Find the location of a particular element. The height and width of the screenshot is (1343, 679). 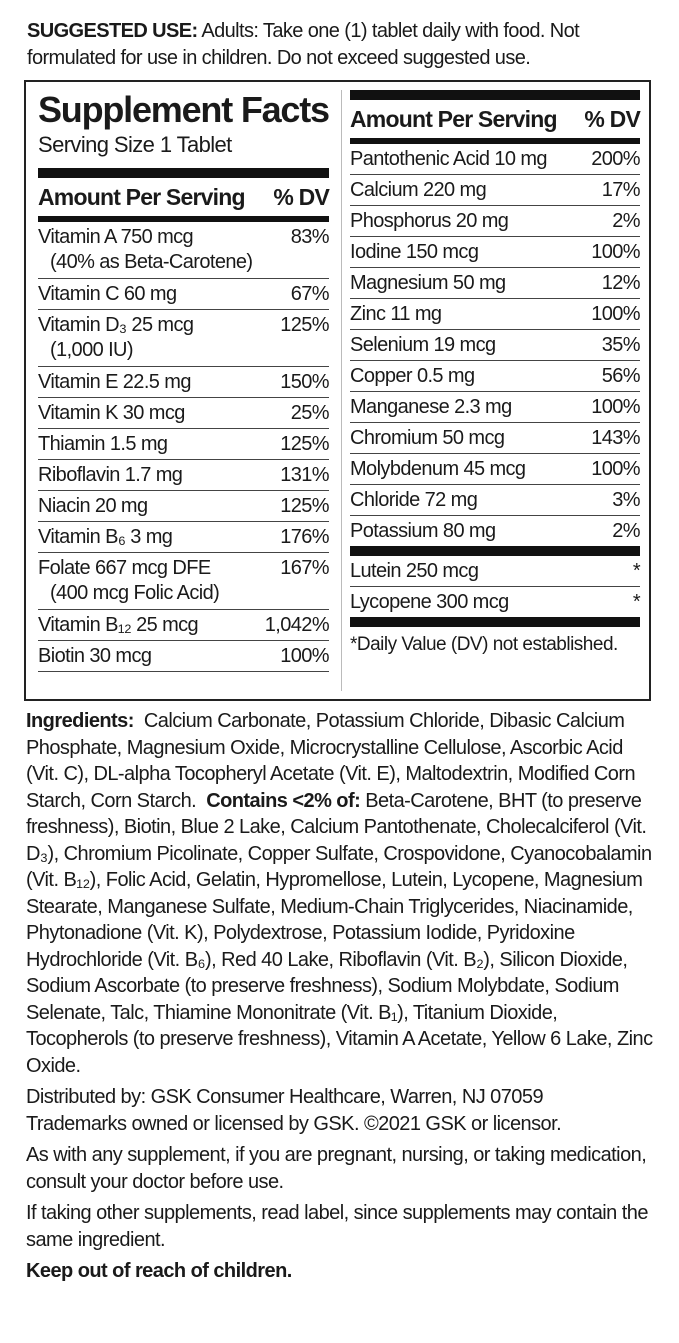

nutrient-line: Selenium 19 mcg 35% is located at coordinates (495, 345).